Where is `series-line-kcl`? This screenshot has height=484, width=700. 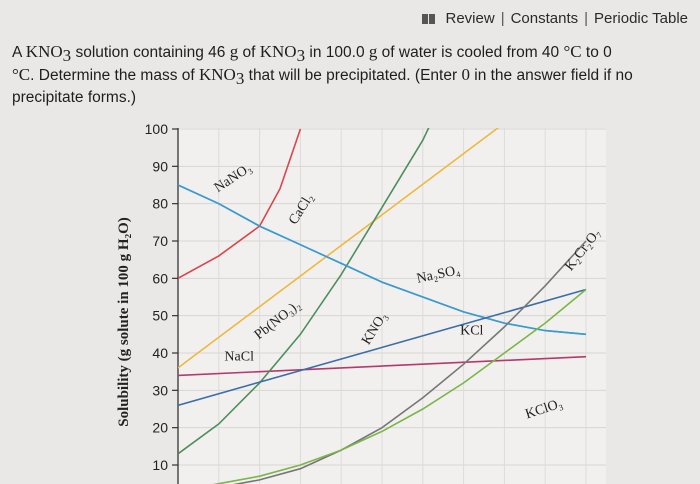
series-line-kcl is located at coordinates (382, 347).